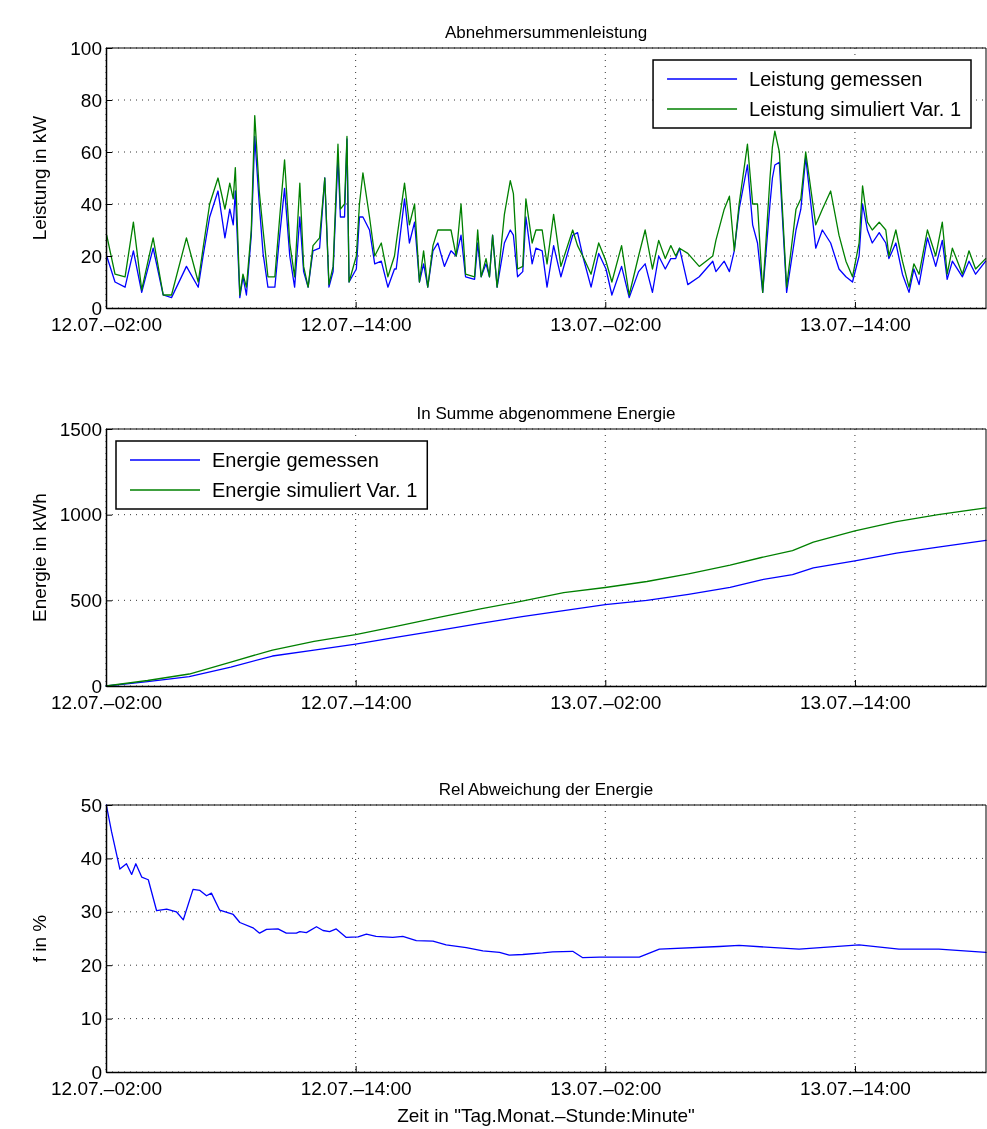 The height and width of the screenshot is (1129, 987). Describe the element at coordinates (295, 460) in the screenshot. I see `legend-label: Energie gemessen` at that location.